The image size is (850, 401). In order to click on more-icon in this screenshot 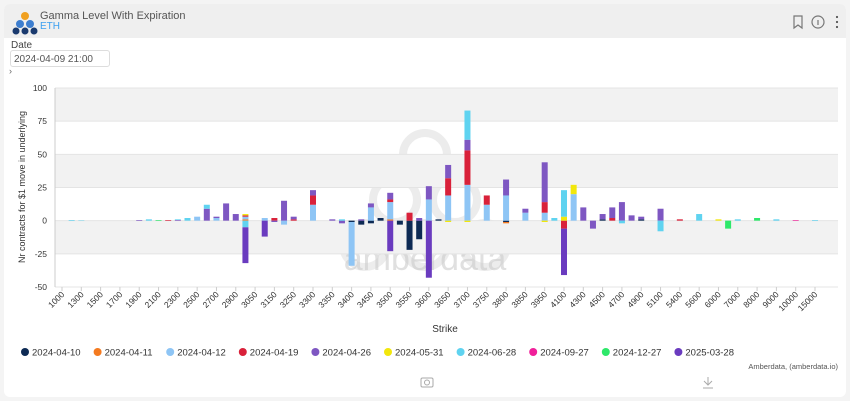, I will do `click(837, 17)`.